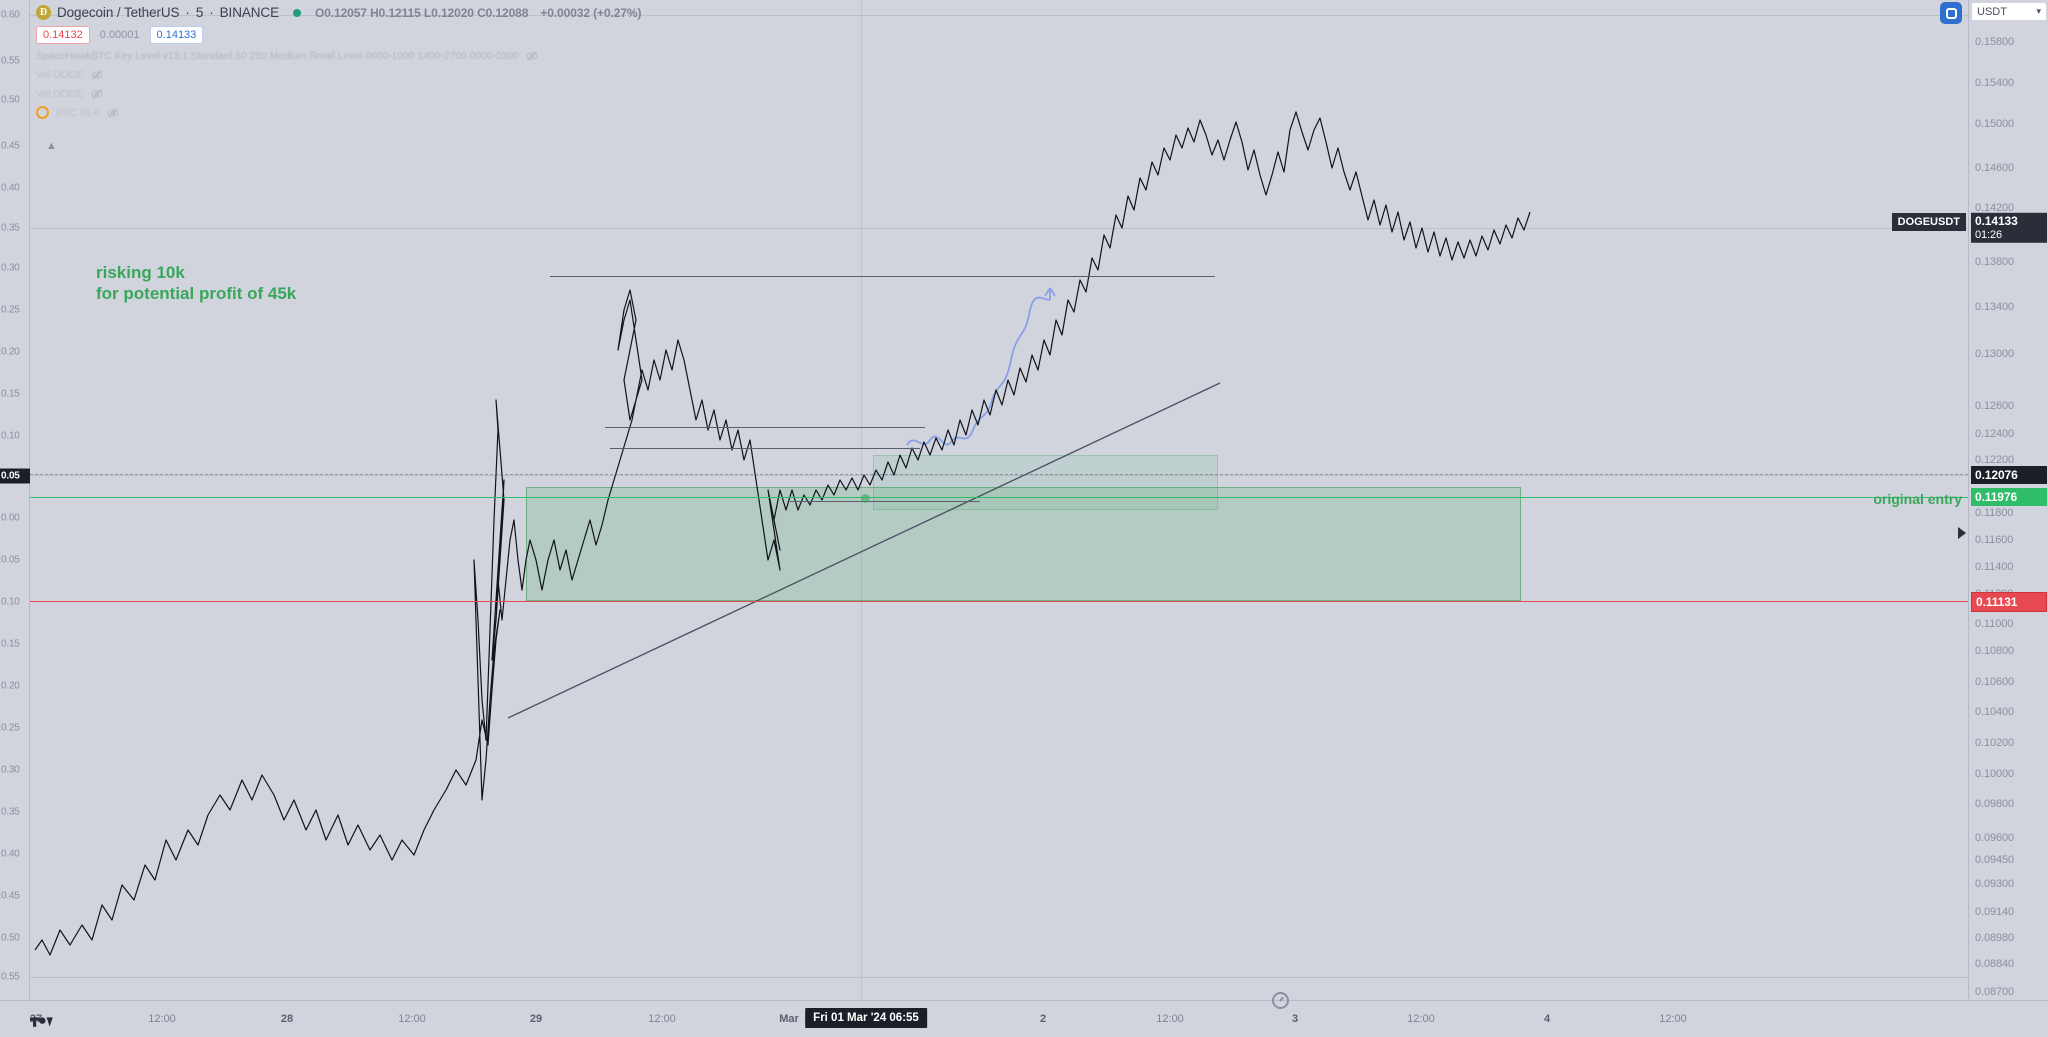  What do you see at coordinates (2038, 11) in the screenshot?
I see `chevron-down-icon: ▾` at bounding box center [2038, 11].